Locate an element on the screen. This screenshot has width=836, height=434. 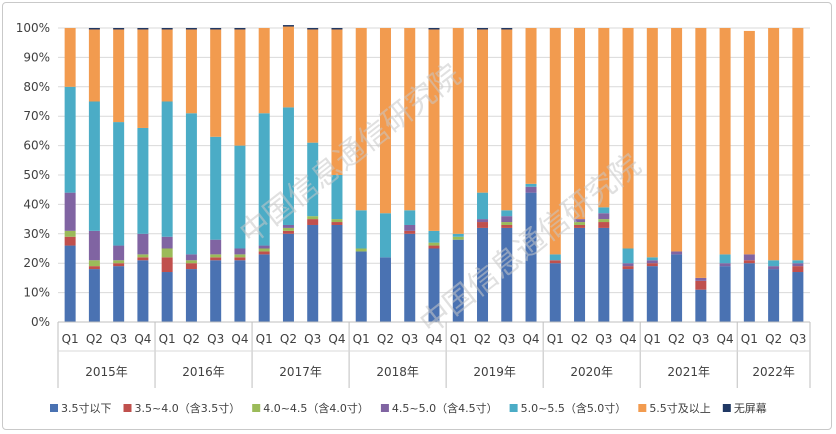
year-label: 2022年 is located at coordinates (773, 372).